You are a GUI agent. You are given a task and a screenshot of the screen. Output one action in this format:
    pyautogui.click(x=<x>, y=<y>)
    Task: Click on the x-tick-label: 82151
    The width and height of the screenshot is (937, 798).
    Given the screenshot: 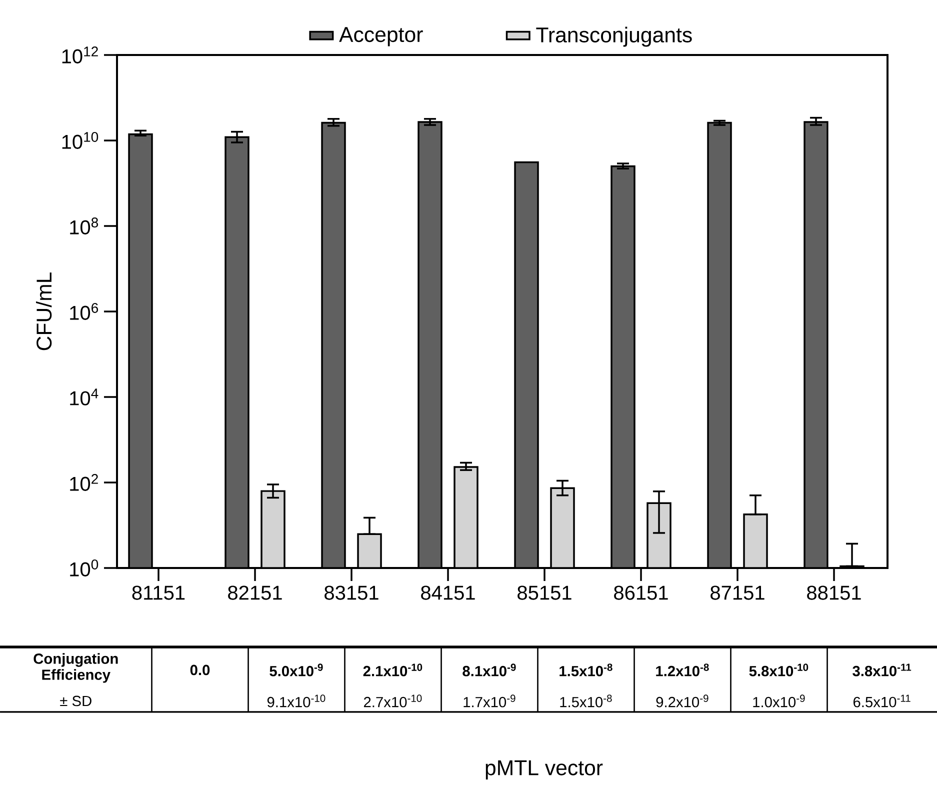 What is the action you would take?
    pyautogui.click(x=255, y=593)
    